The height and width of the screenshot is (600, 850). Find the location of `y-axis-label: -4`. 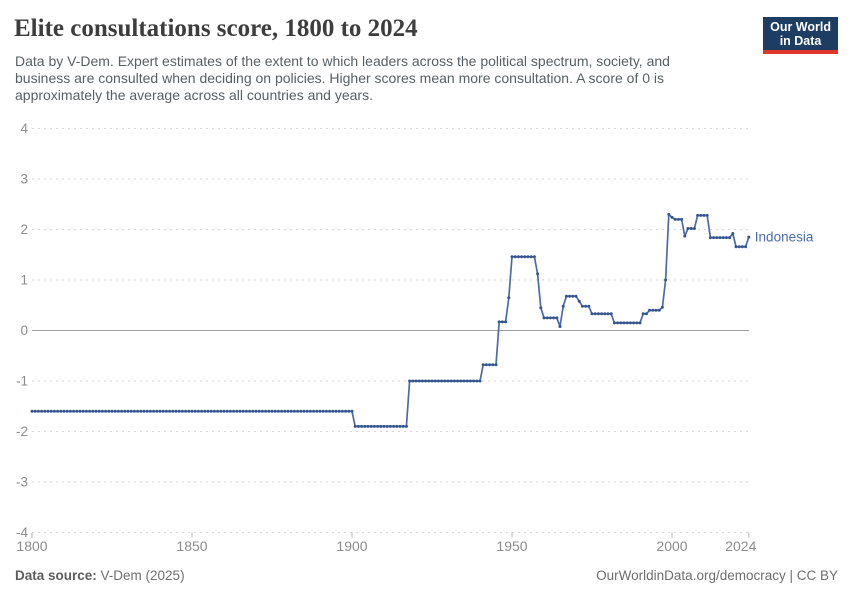

y-axis-label: -4 is located at coordinates (22, 532).